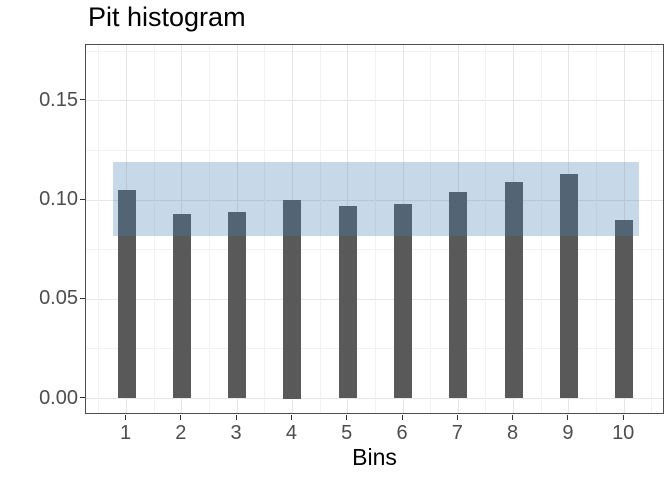 The height and width of the screenshot is (480, 672). What do you see at coordinates (58, 99) in the screenshot?
I see `y-axis-tick-label: 0.15` at bounding box center [58, 99].